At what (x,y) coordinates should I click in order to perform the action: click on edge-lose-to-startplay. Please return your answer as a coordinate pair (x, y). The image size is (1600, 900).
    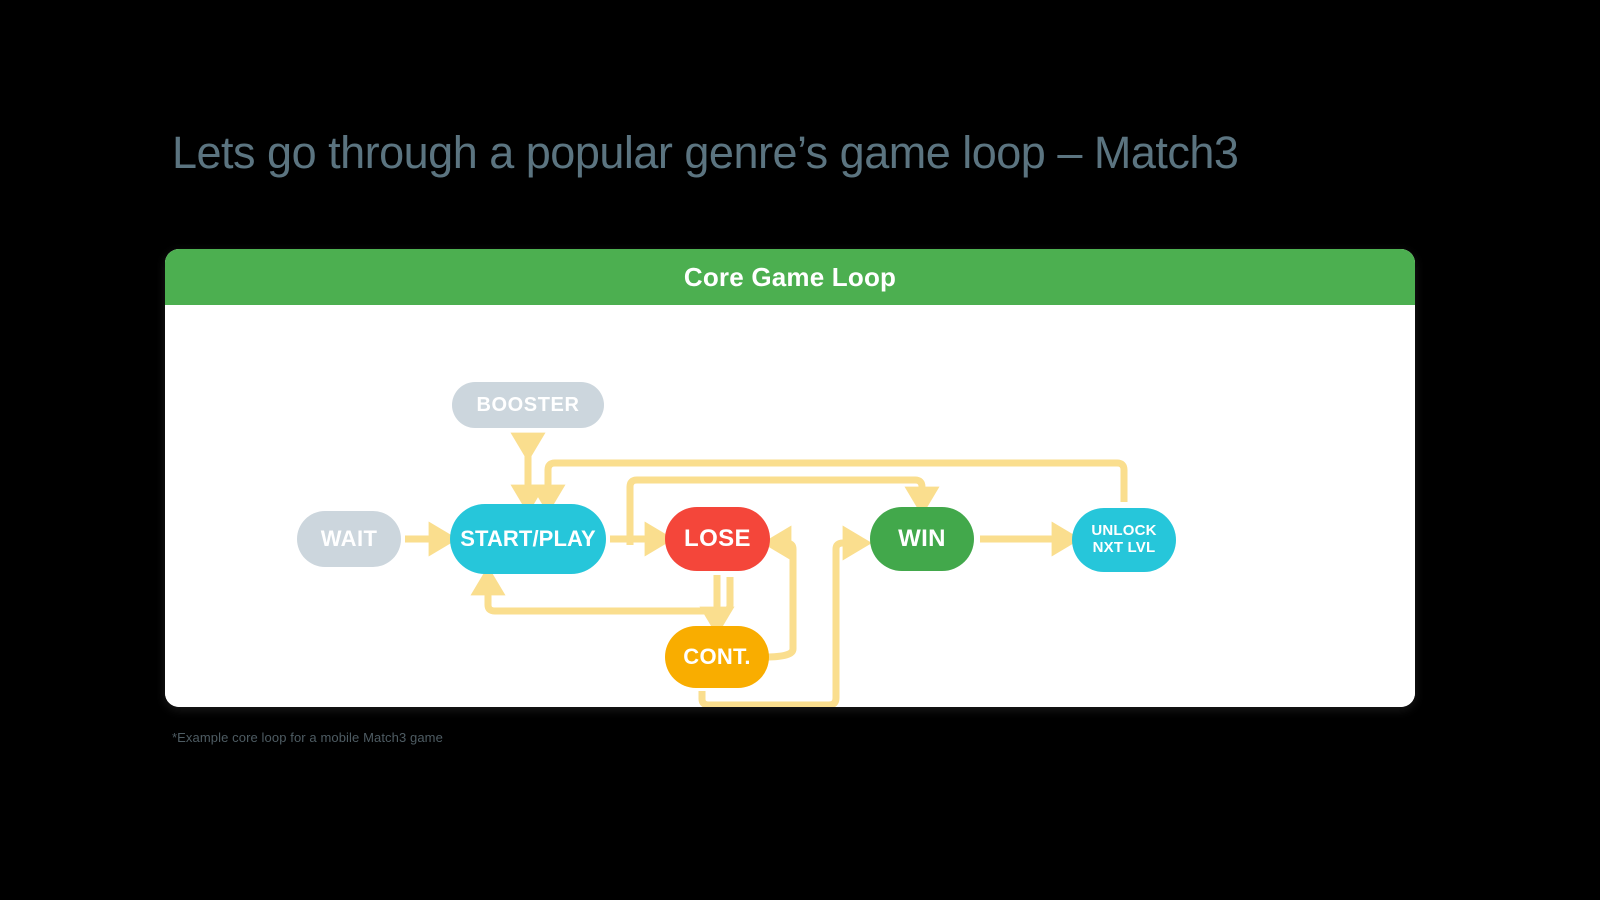
    Looking at the image, I should click on (602, 590).